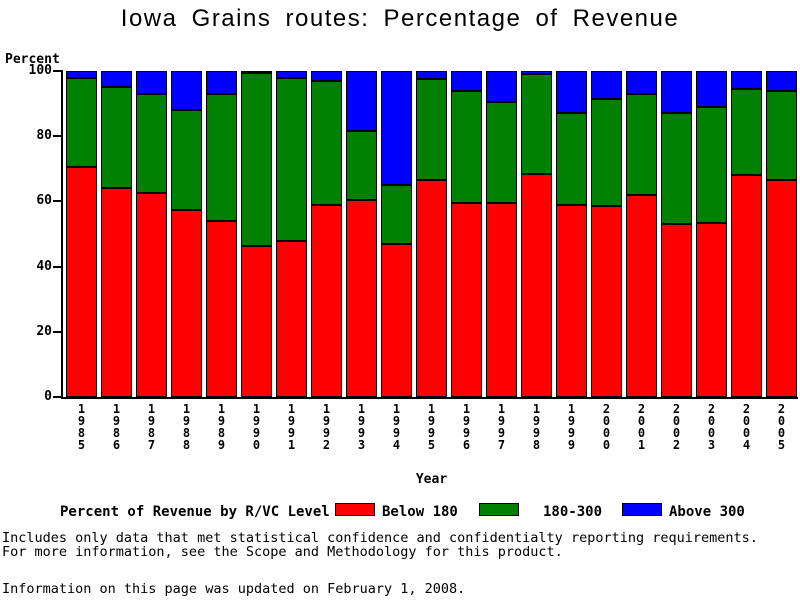 The image size is (800, 600). What do you see at coordinates (571, 427) in the screenshot?
I see `x-tick-label-1999: 1 9 9 9` at bounding box center [571, 427].